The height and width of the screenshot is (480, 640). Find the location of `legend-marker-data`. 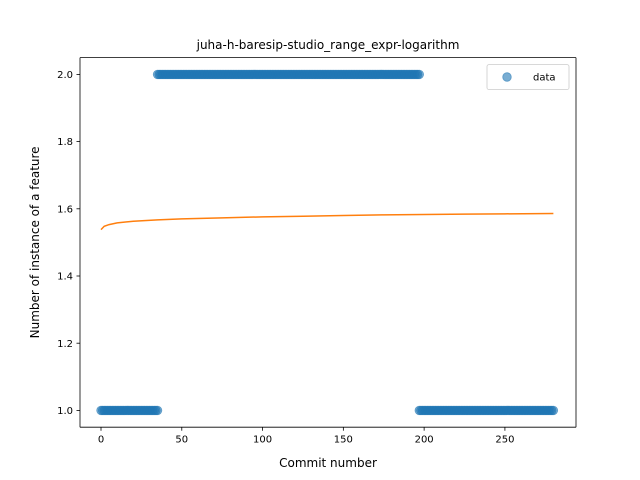

legend-marker-data is located at coordinates (507, 77).